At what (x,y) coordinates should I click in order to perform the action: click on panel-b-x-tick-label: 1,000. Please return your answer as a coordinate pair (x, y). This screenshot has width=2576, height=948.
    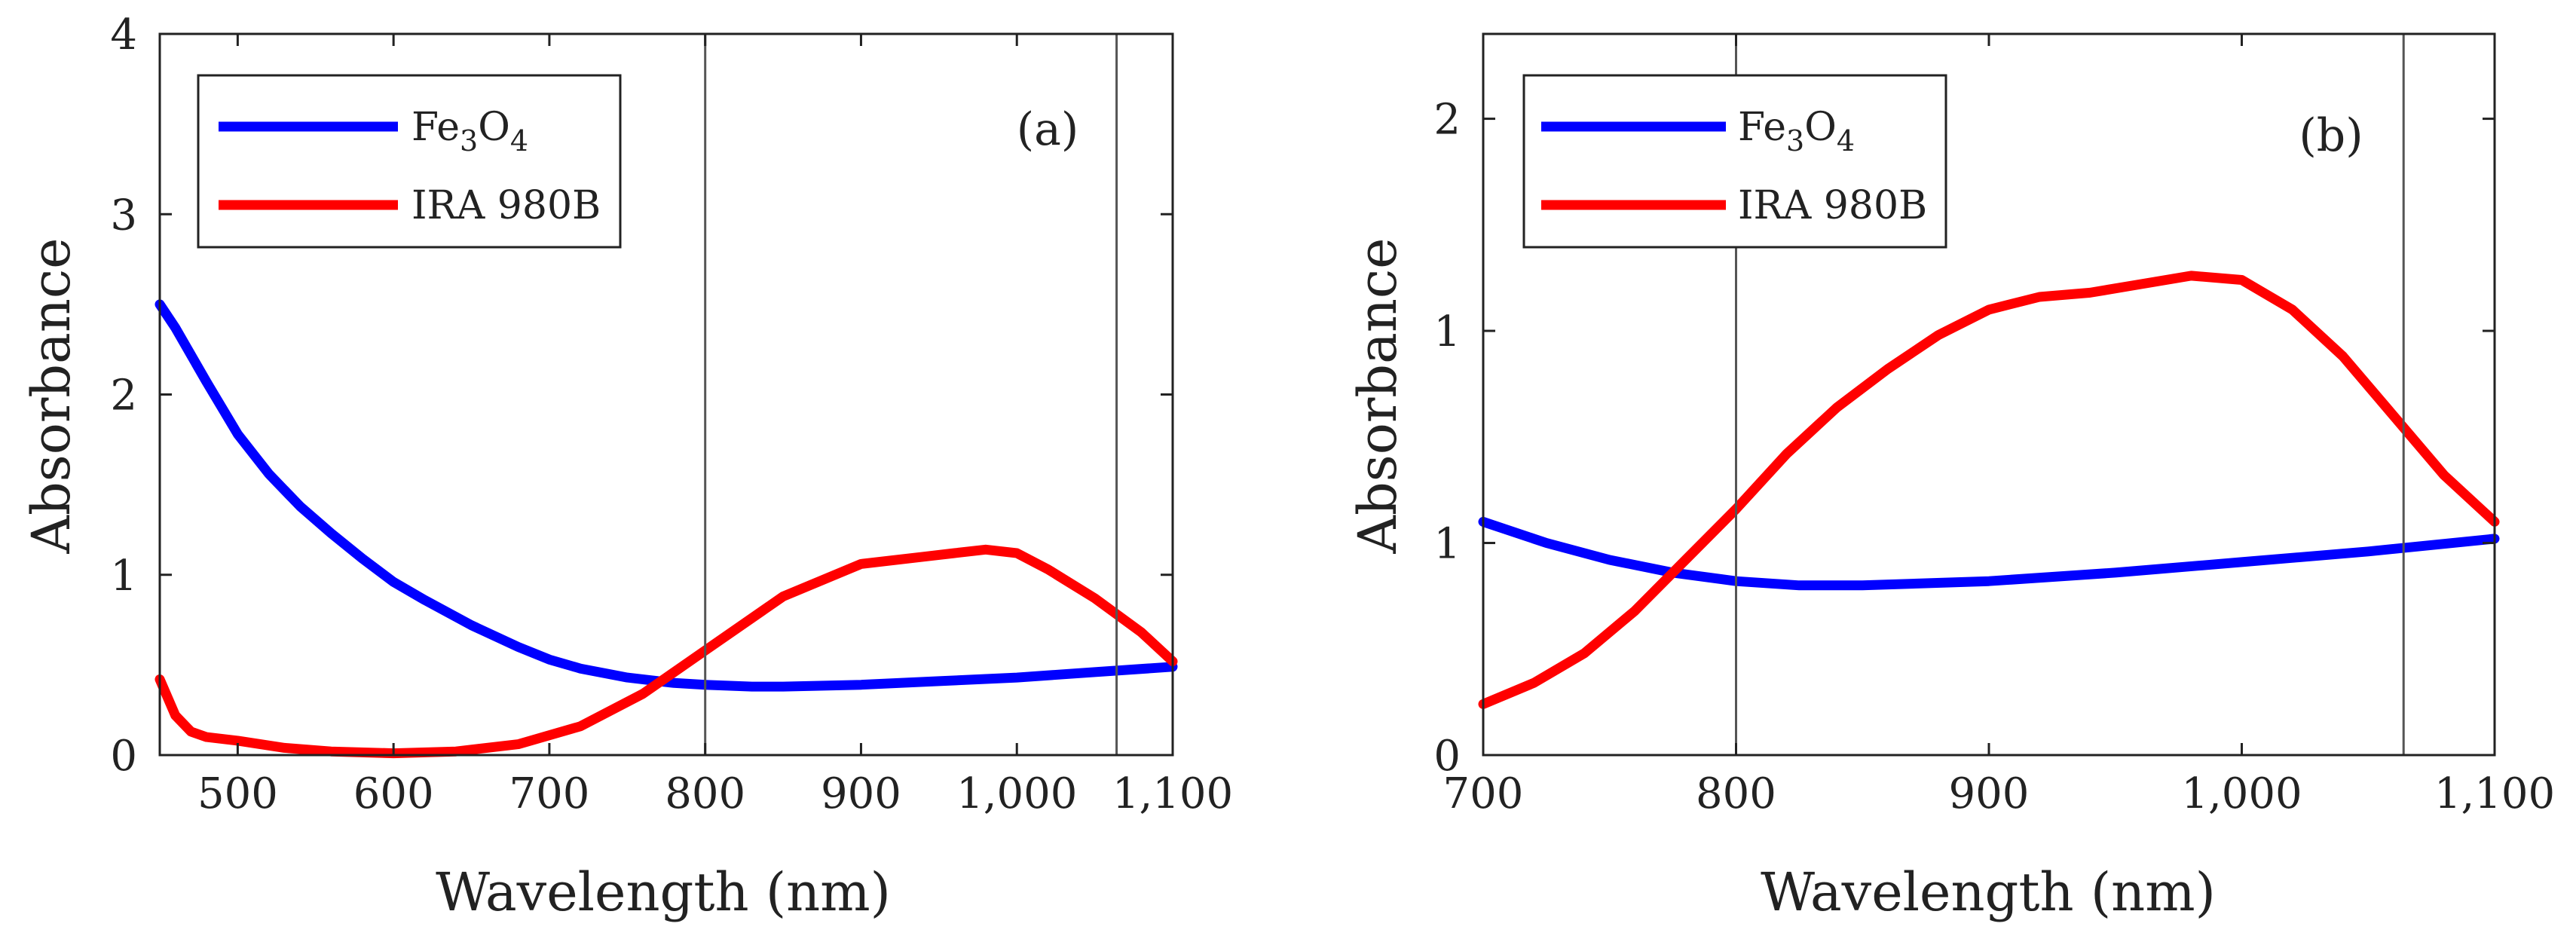
    Looking at the image, I should click on (2242, 793).